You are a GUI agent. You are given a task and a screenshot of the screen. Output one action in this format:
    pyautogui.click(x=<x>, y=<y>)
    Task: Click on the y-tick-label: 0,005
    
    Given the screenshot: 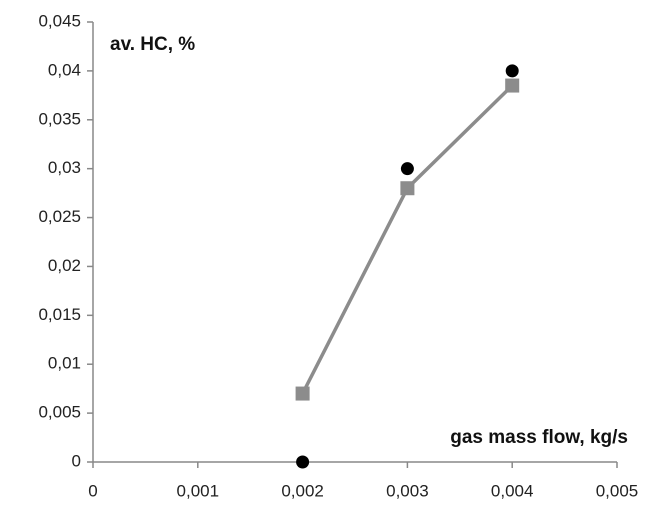 What is the action you would take?
    pyautogui.click(x=59, y=412)
    